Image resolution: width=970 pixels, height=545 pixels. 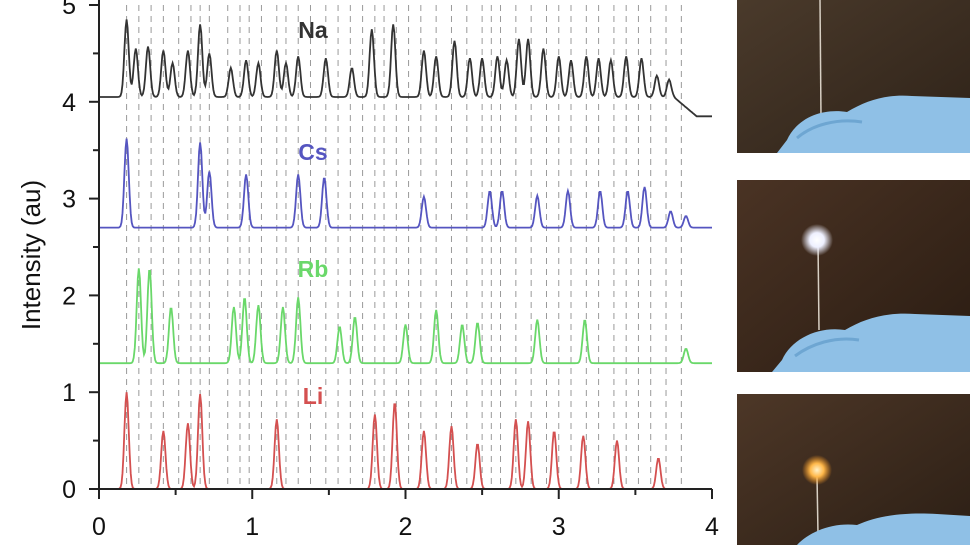 I want to click on y-tick-label: 2, so click(x=69, y=296).